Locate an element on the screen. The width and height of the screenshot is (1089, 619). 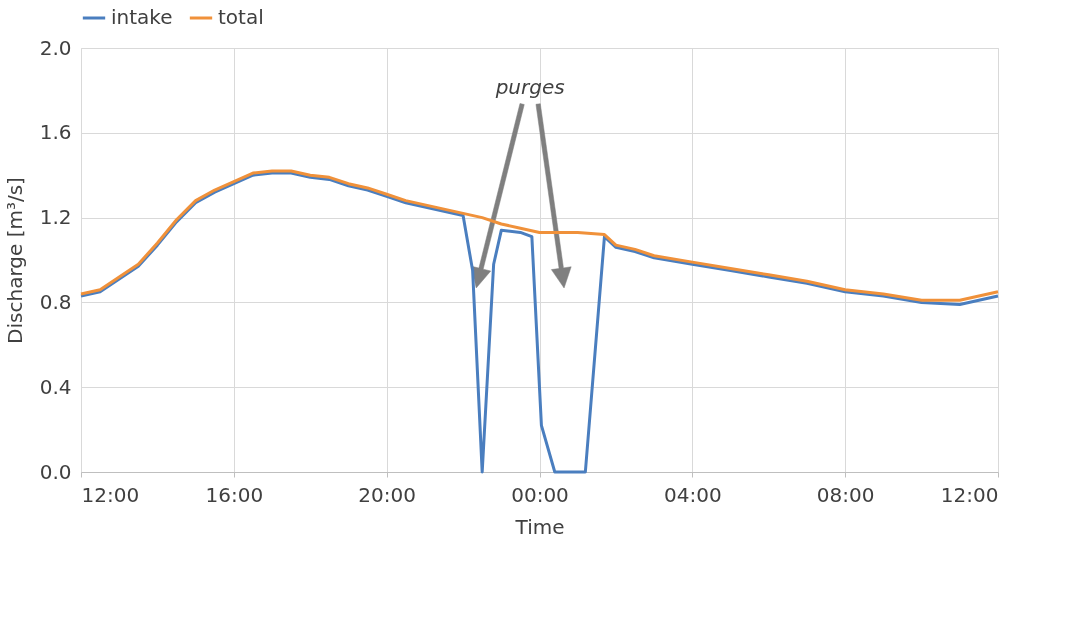
annotation: purges is located at coordinates (529, 87).